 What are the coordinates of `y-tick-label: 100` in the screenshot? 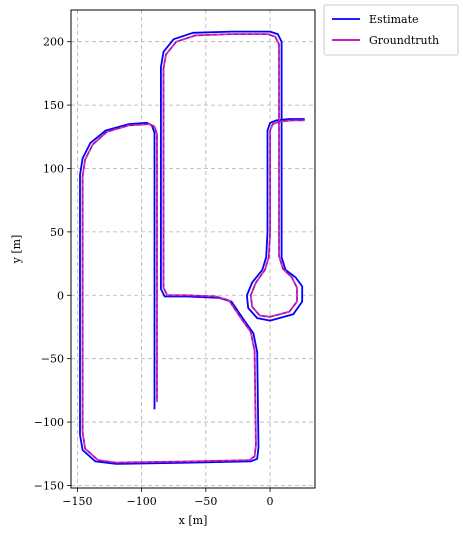 It's located at (53, 168).